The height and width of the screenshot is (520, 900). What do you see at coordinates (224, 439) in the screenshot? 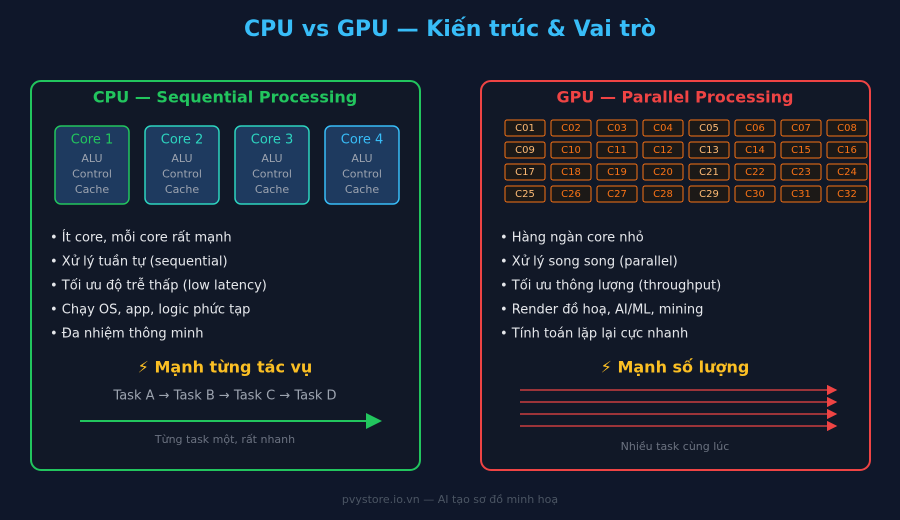
I see `cpu-caption: Từng task một, rất nhanh` at bounding box center [224, 439].